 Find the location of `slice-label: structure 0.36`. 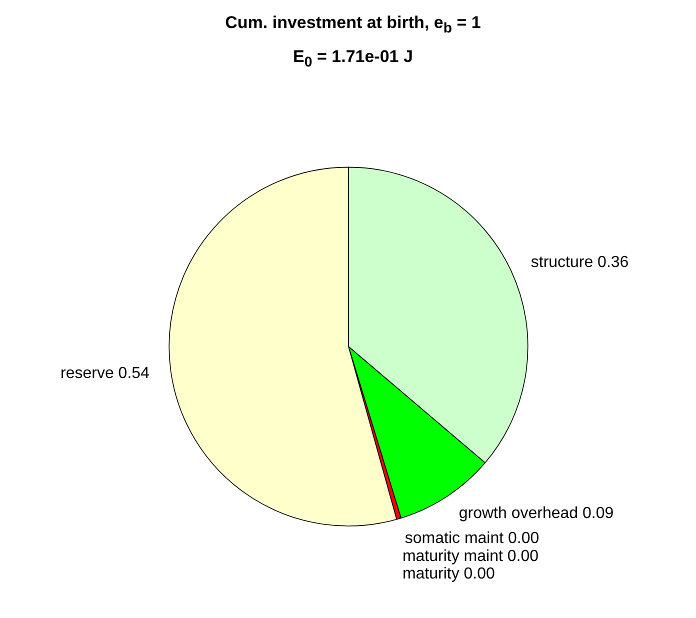

slice-label: structure 0.36 is located at coordinates (579, 263).